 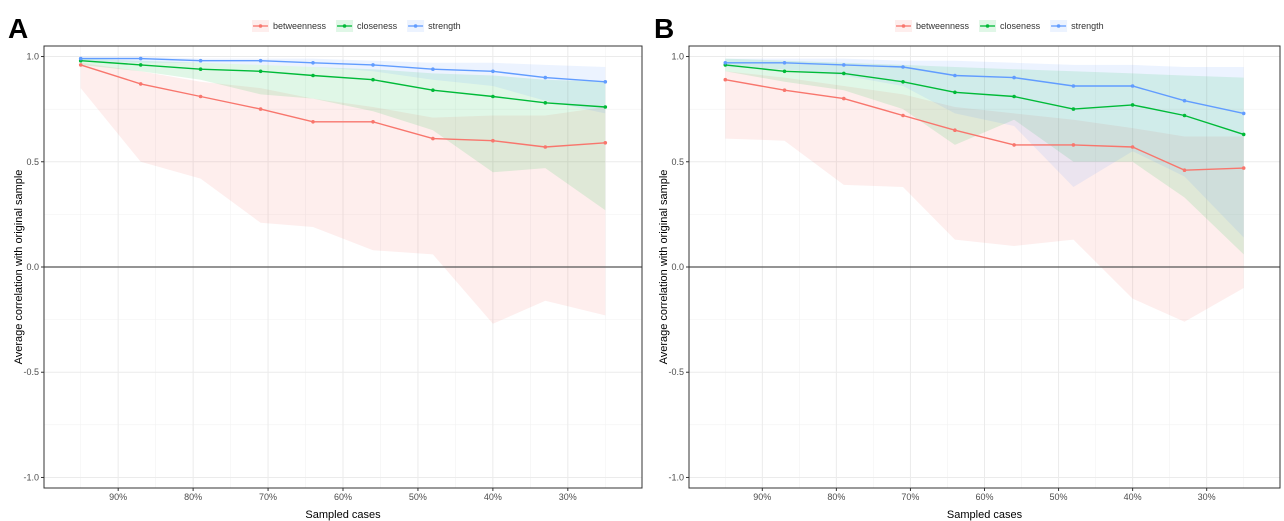 I want to click on x-axis-title: Sampled cases, so click(x=985, y=515).